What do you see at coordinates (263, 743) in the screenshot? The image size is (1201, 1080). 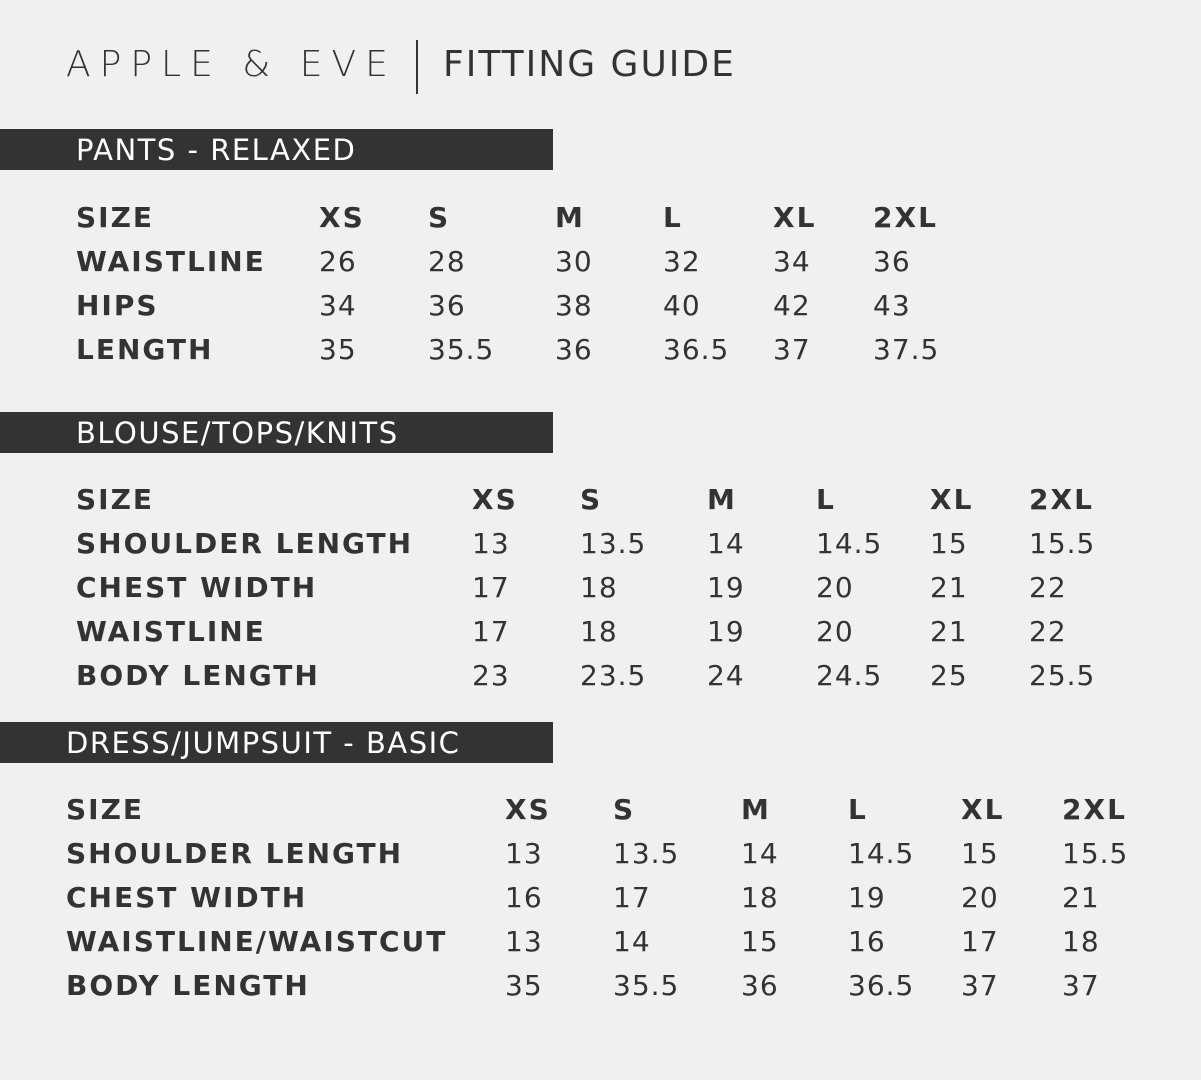 I see `section-title: DRESS/JUMPSUIT - BASIC` at bounding box center [263, 743].